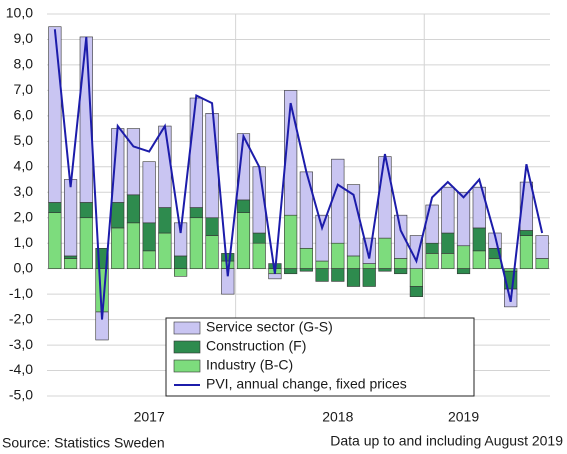  What do you see at coordinates (306, 384) in the screenshot?
I see `legend-label: PVI, annual change, fixed prices` at bounding box center [306, 384].